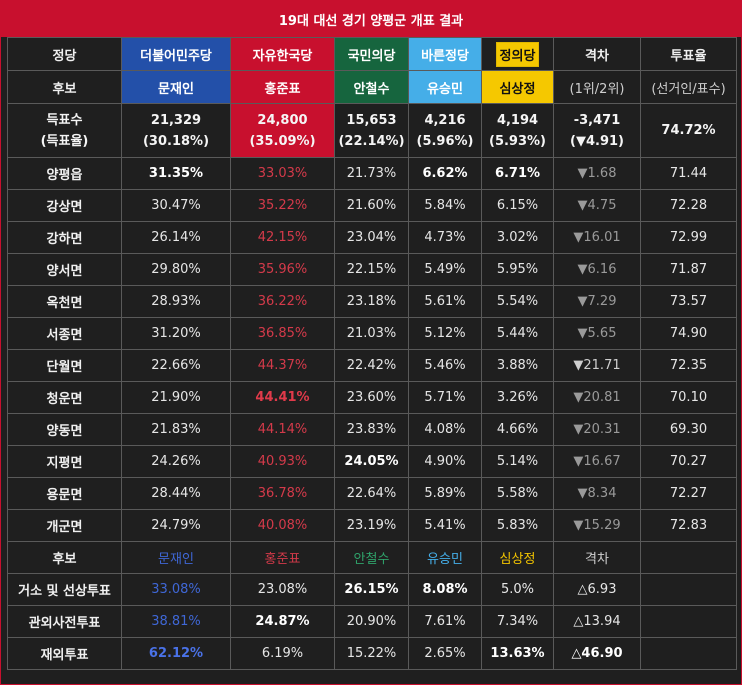  I want to click on vote-count: 4,216, so click(445, 120).